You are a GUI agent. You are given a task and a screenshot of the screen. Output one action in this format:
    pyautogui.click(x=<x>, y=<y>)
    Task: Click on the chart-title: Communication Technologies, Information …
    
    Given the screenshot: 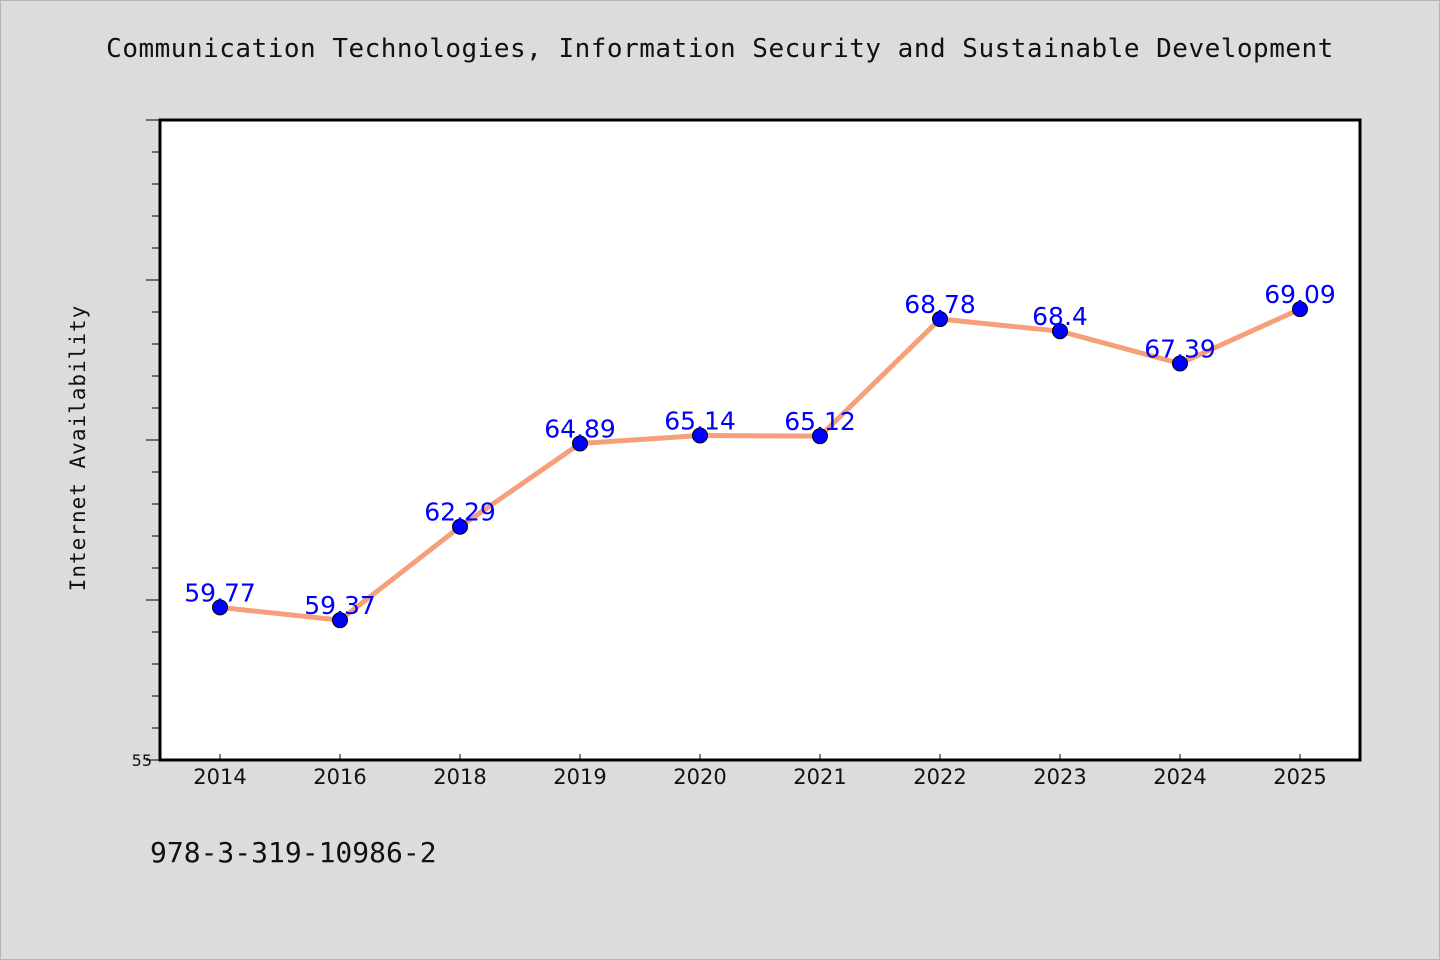 What is the action you would take?
    pyautogui.click(x=720, y=49)
    